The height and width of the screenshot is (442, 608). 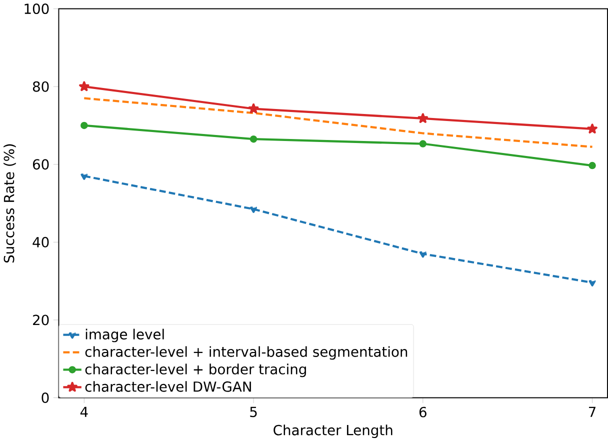 I want to click on y-tick-label: 40, so click(x=40, y=242).